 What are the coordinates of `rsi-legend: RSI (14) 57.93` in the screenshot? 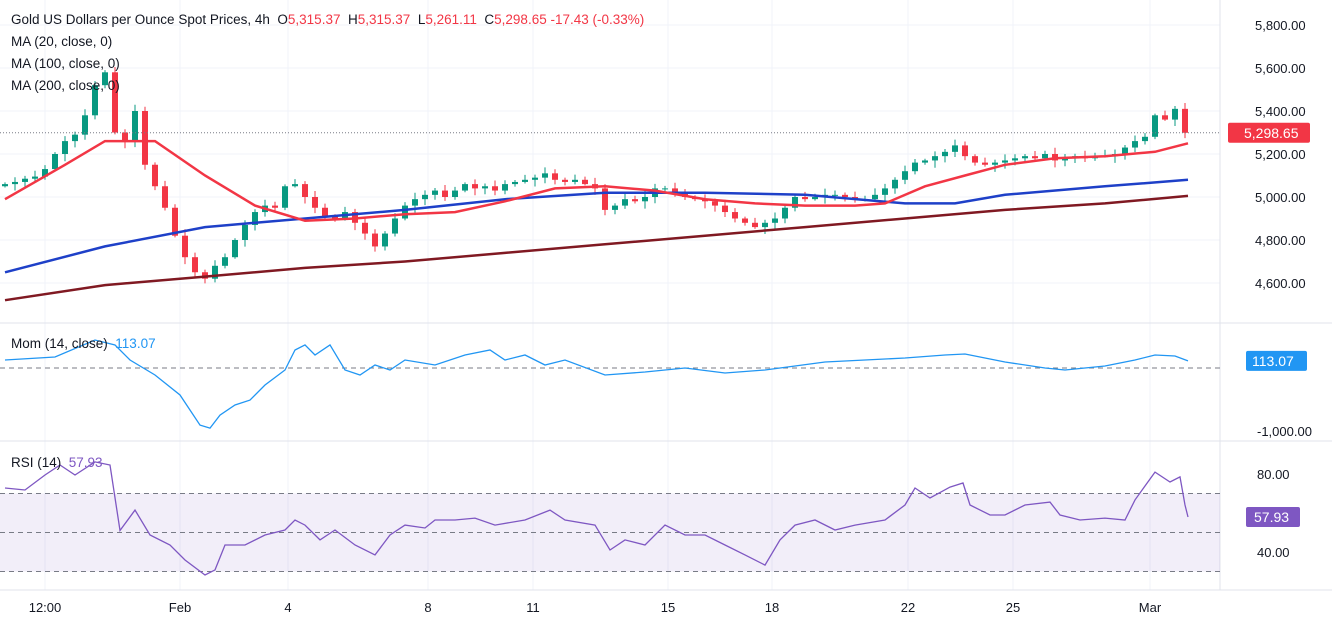 It's located at (57, 462).